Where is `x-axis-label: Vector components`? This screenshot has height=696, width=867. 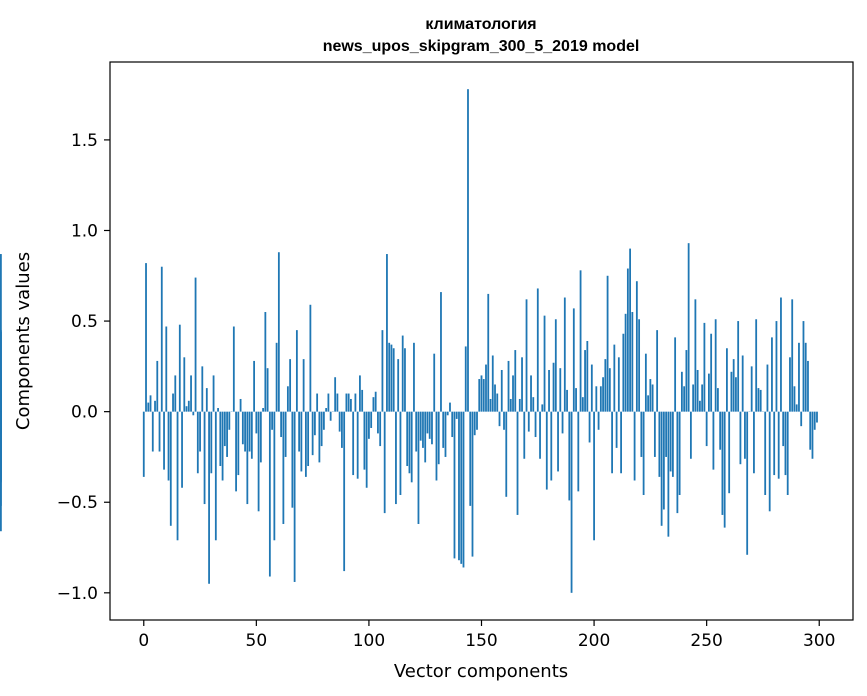
x-axis-label: Vector components is located at coordinates (481, 671).